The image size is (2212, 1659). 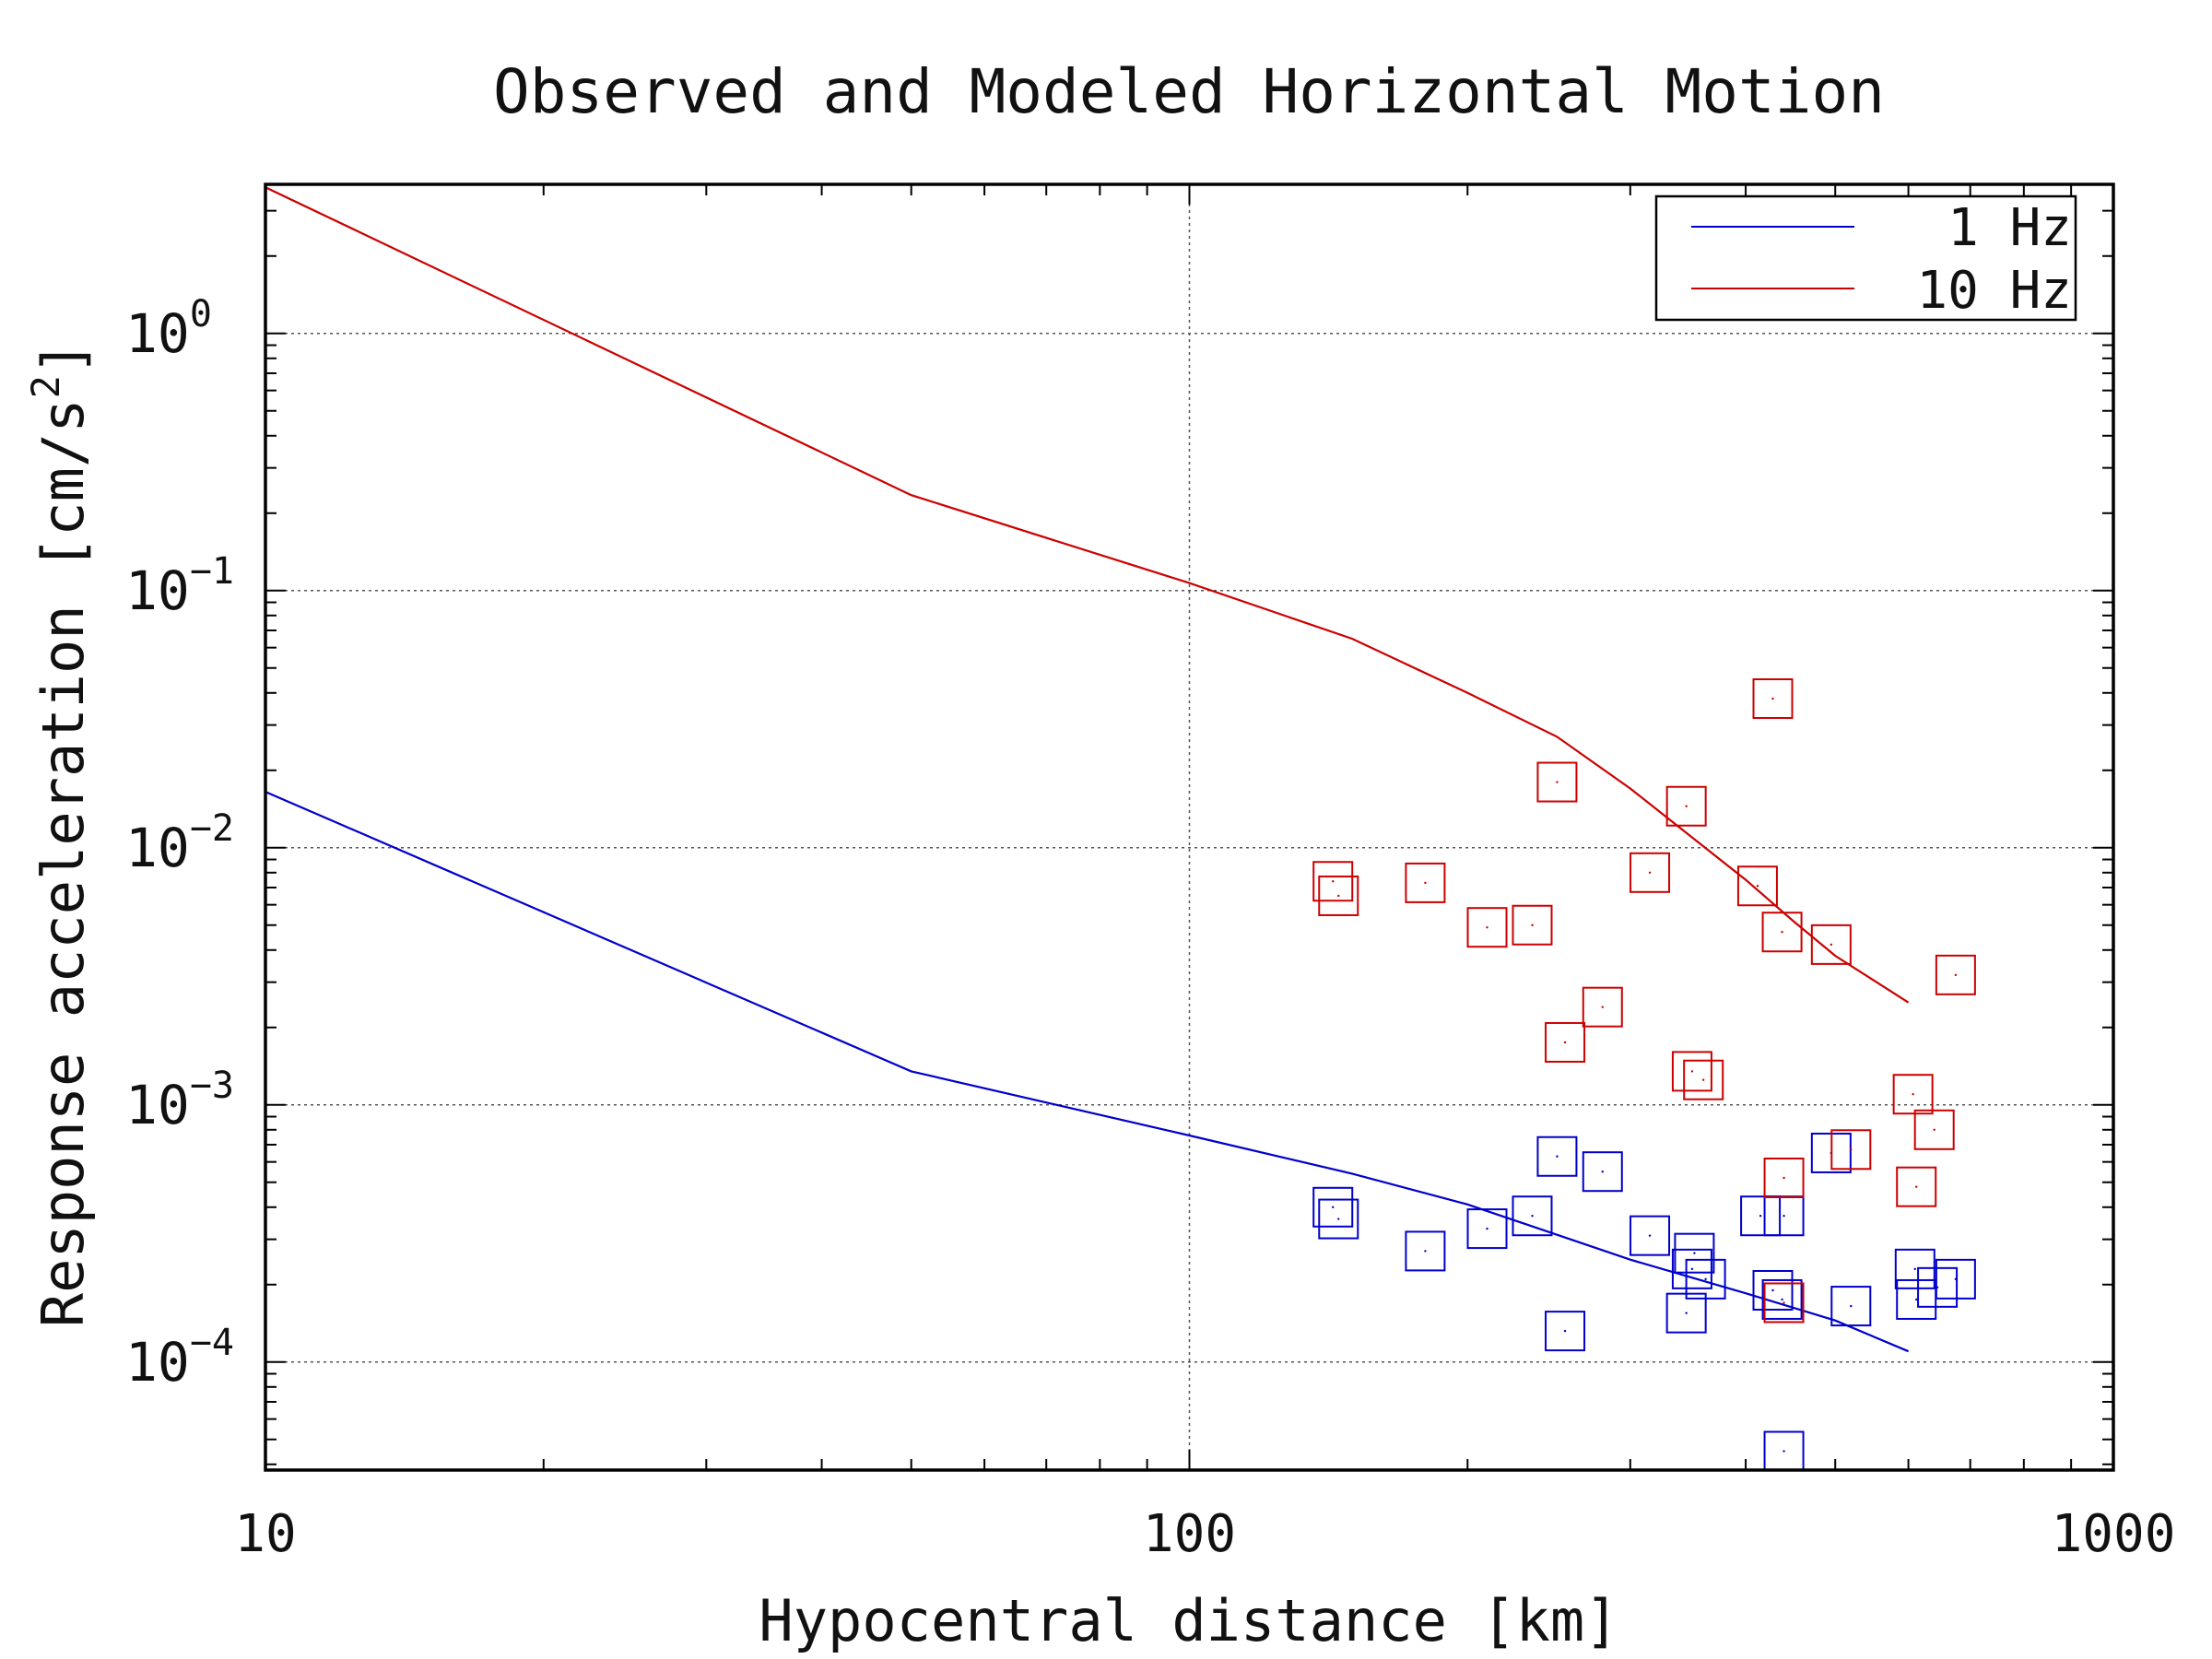 I want to click on legend-frame, so click(x=1865, y=258).